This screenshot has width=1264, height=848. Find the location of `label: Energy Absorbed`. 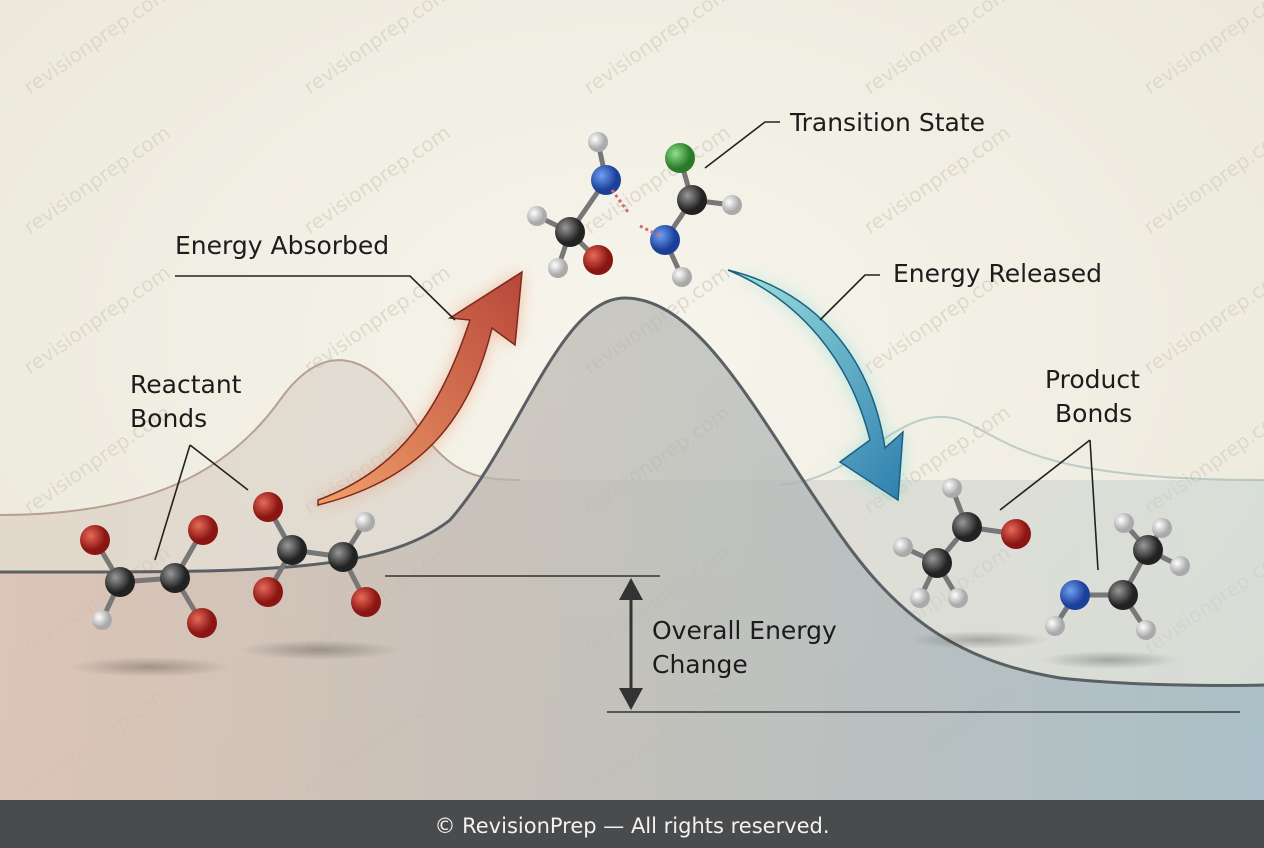

label: Energy Absorbed is located at coordinates (282, 245).